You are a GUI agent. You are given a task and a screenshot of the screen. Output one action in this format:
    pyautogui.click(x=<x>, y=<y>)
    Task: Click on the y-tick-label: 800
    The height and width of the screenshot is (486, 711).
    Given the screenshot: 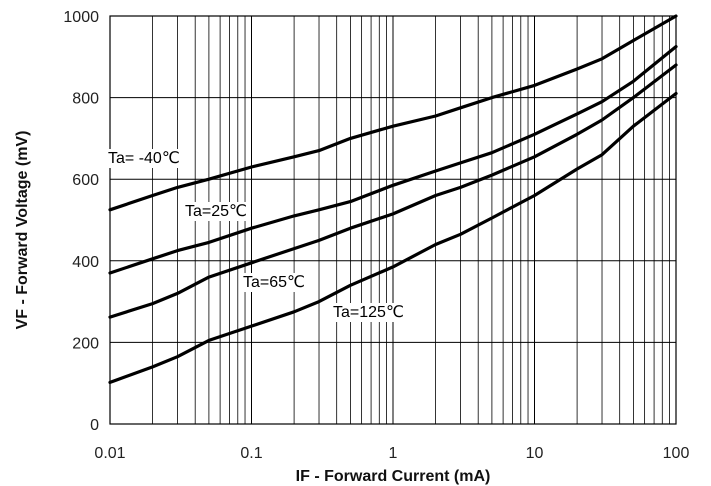 What is the action you would take?
    pyautogui.click(x=85, y=99)
    